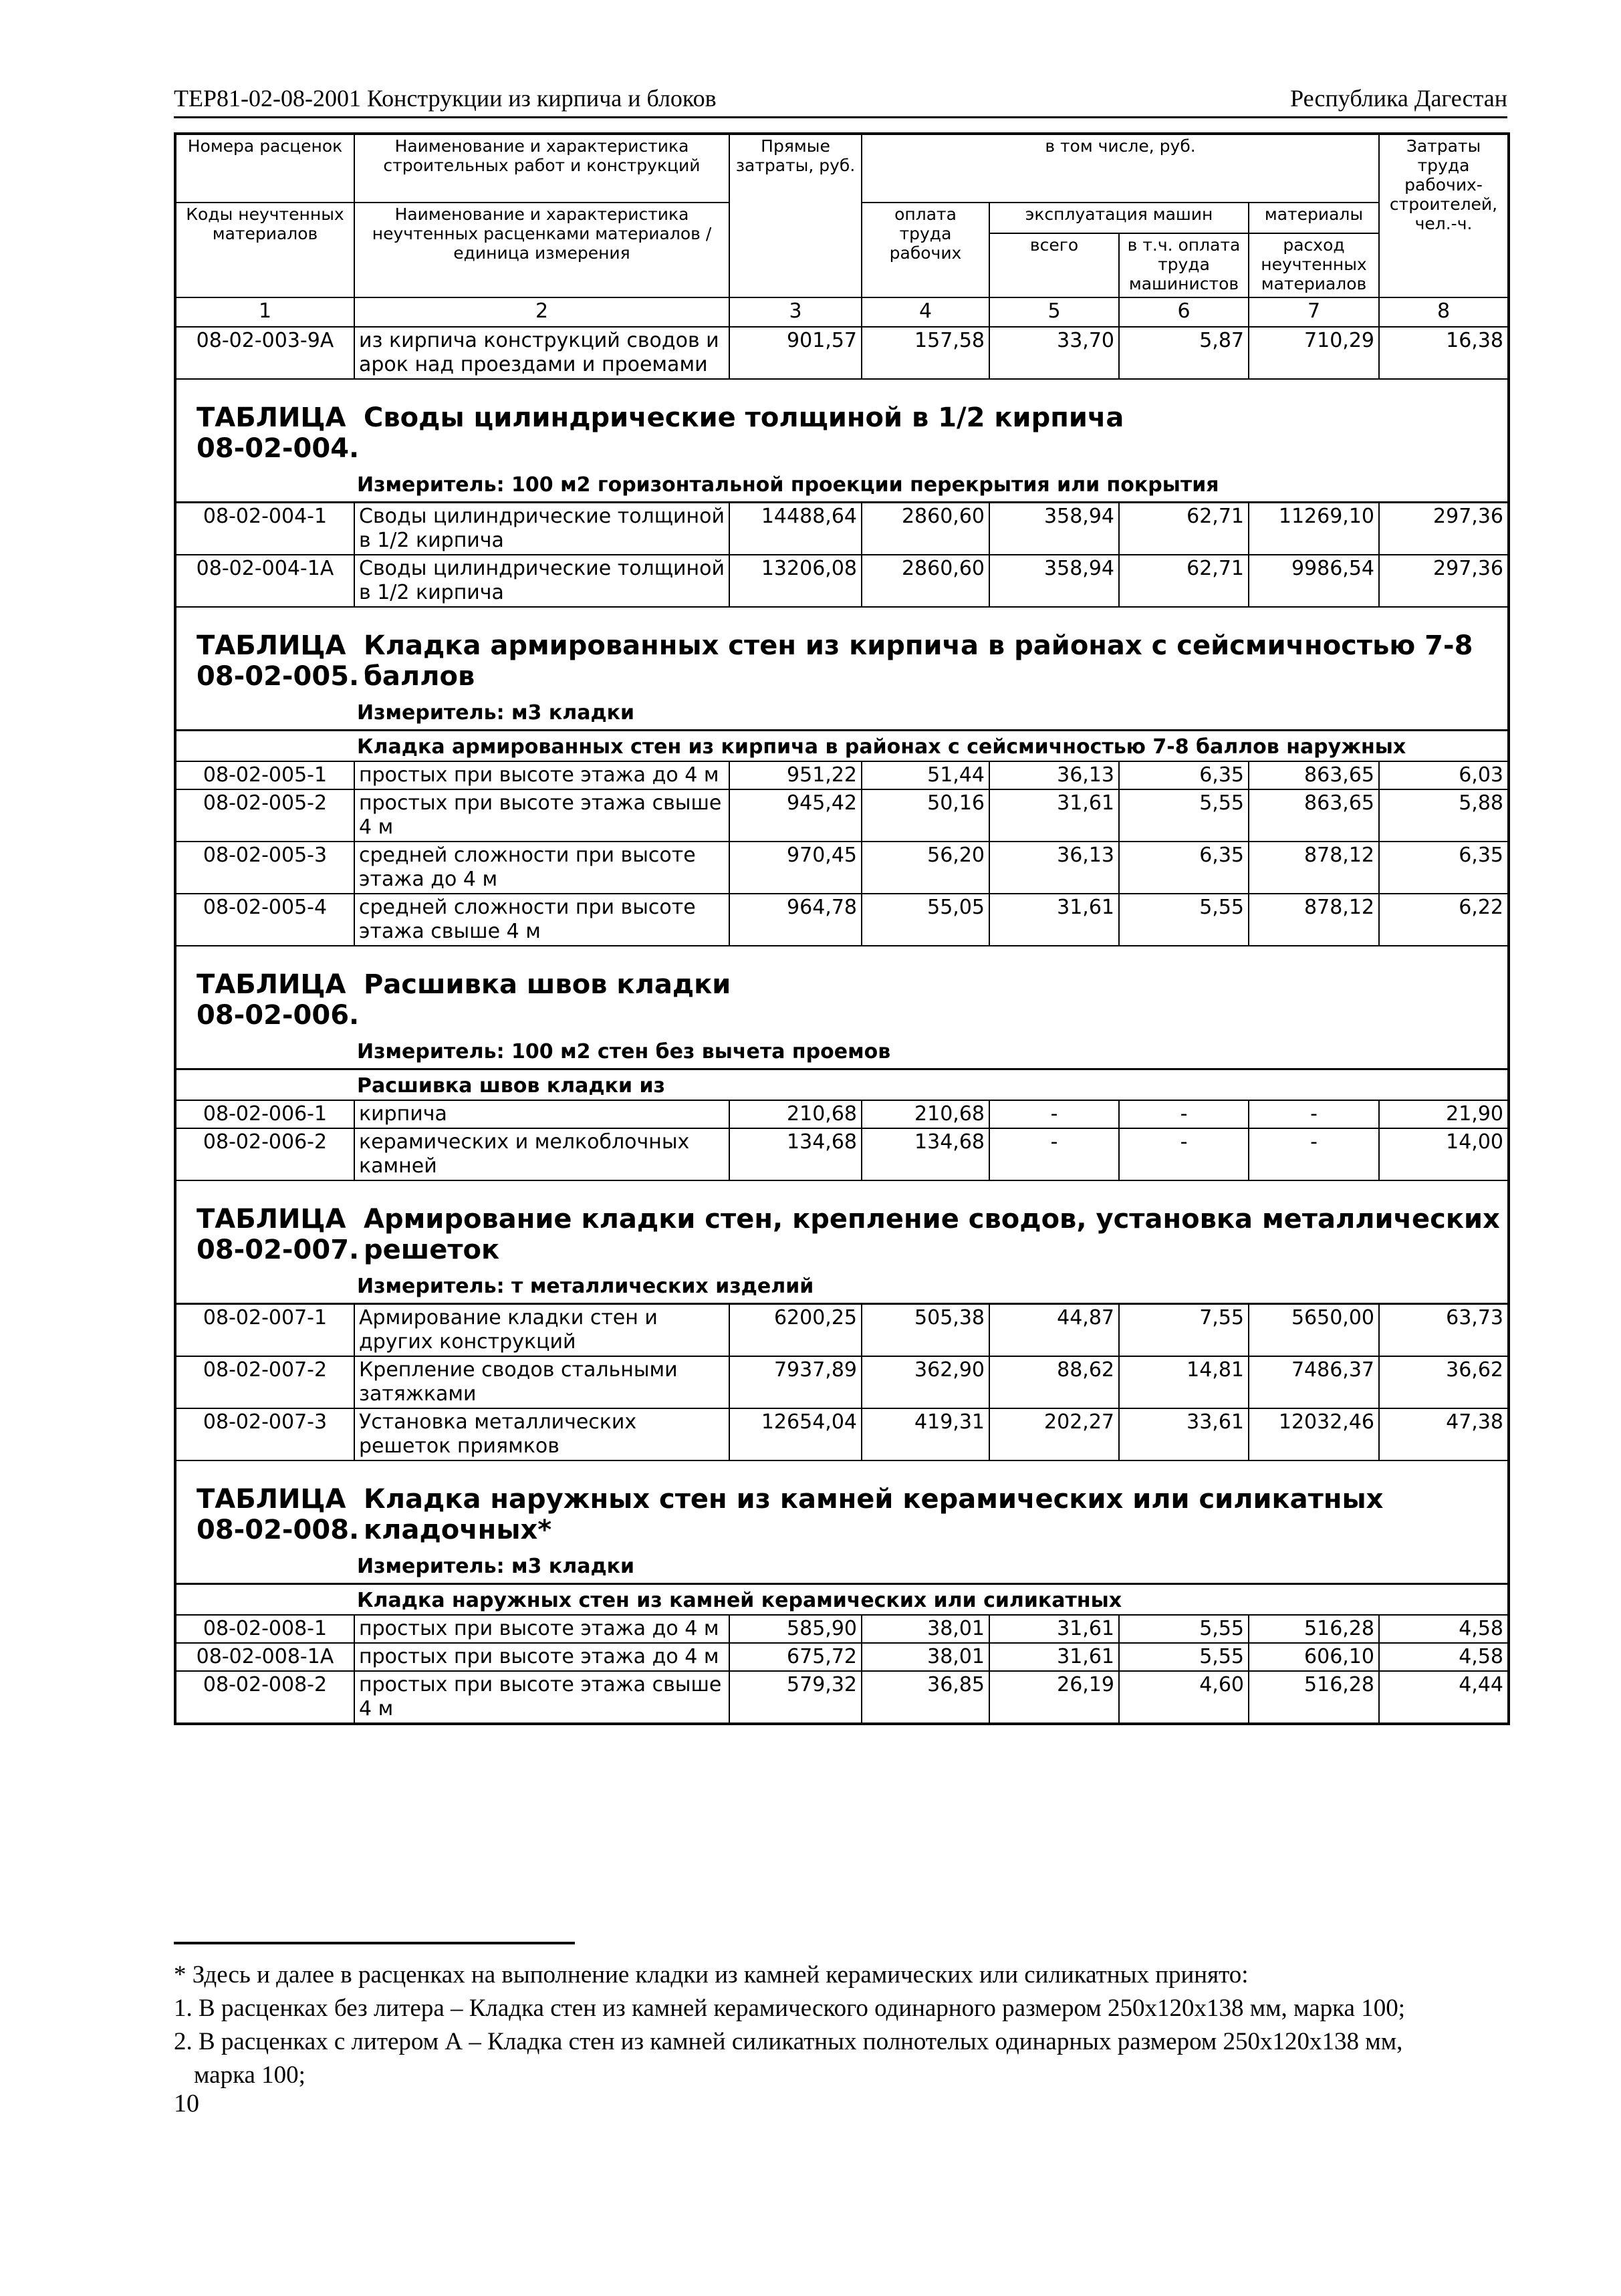 This screenshot has height=2296, width=1621. Describe the element at coordinates (279, 661) in the screenshot. I see `section-label: ТАБЛИЦА 08-02-005.` at that location.